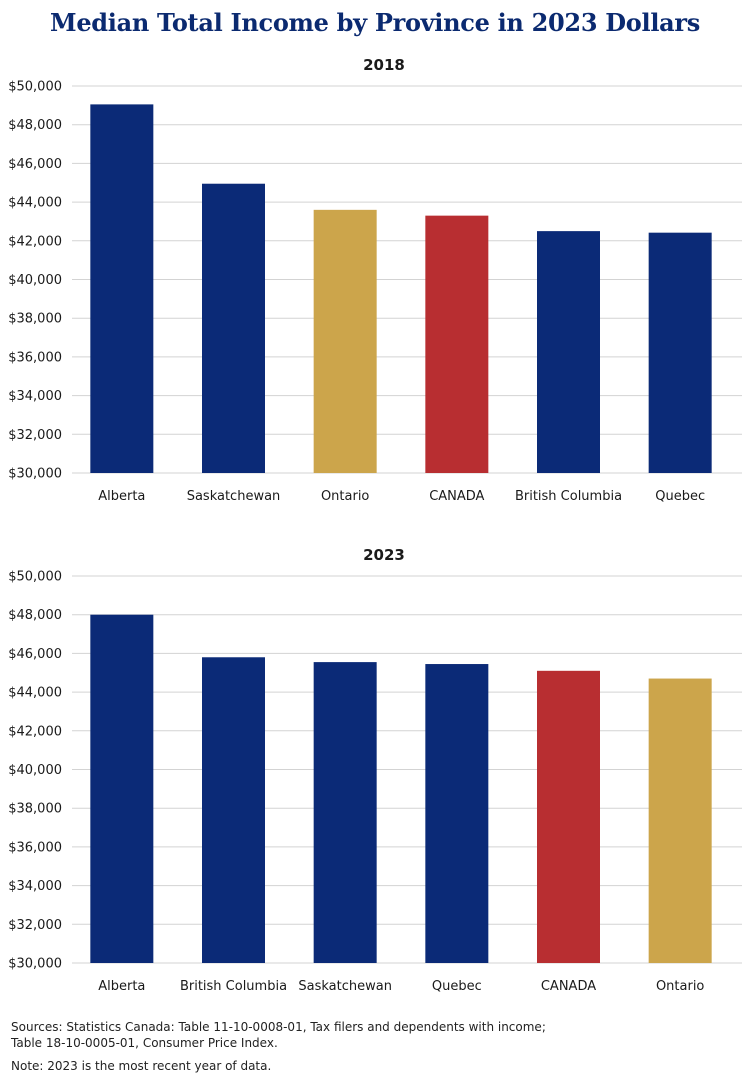 This screenshot has width=750, height=1091. What do you see at coordinates (384, 555) in the screenshot?
I see `panel-title: 2023` at bounding box center [384, 555].